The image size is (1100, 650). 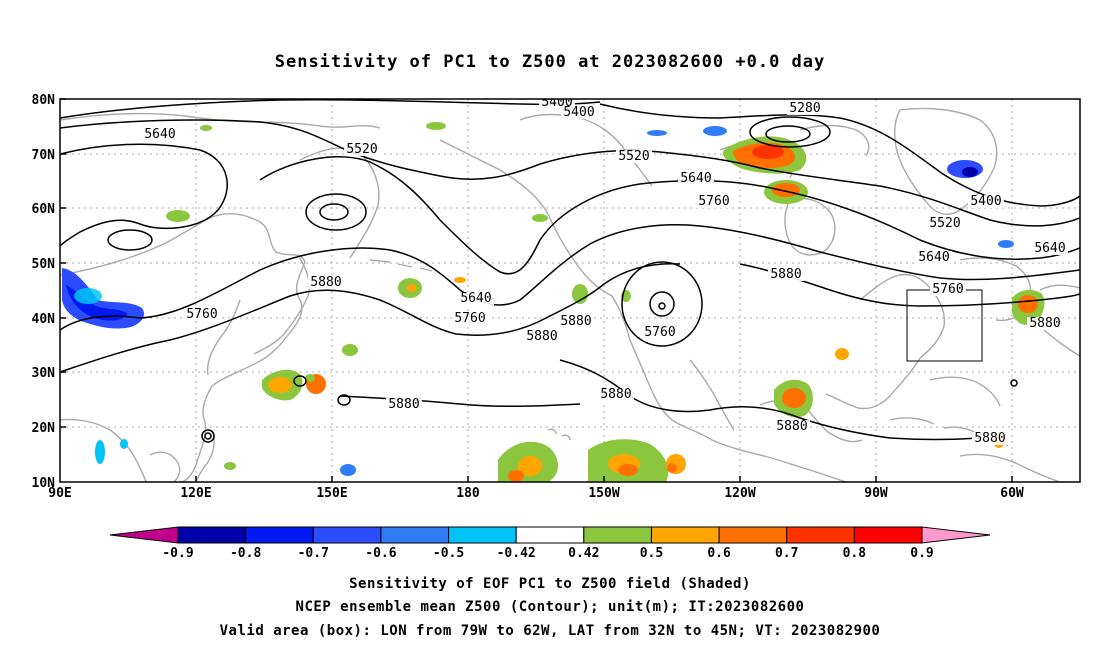 What do you see at coordinates (956, 535) in the screenshot?
I see `colorbar-upper-arrow` at bounding box center [956, 535].